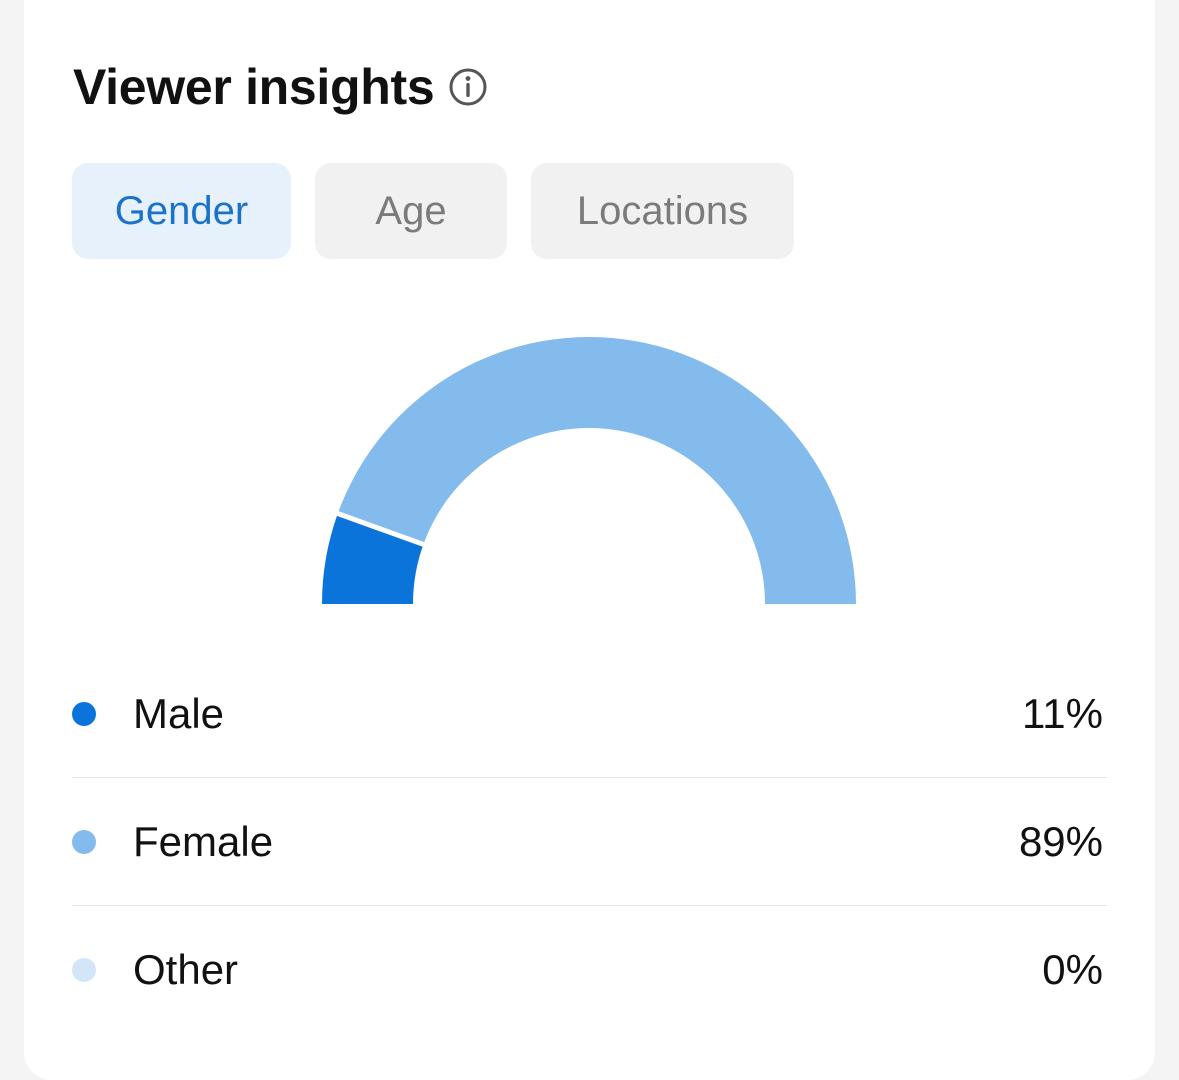 The image size is (1179, 1080). What do you see at coordinates (179, 713) in the screenshot?
I see `legend-label-male: Male` at bounding box center [179, 713].